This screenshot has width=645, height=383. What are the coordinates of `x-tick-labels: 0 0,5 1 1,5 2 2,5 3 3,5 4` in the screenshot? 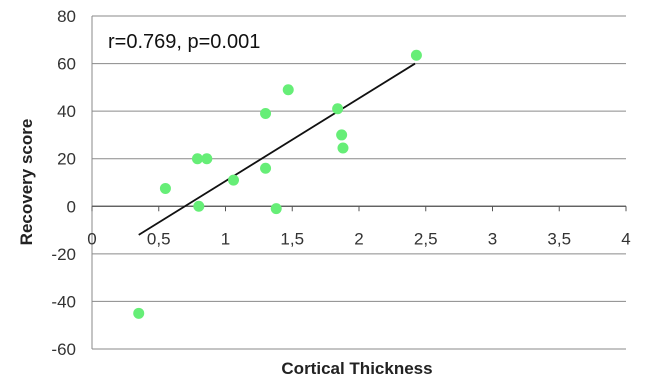 It's located at (358, 238).